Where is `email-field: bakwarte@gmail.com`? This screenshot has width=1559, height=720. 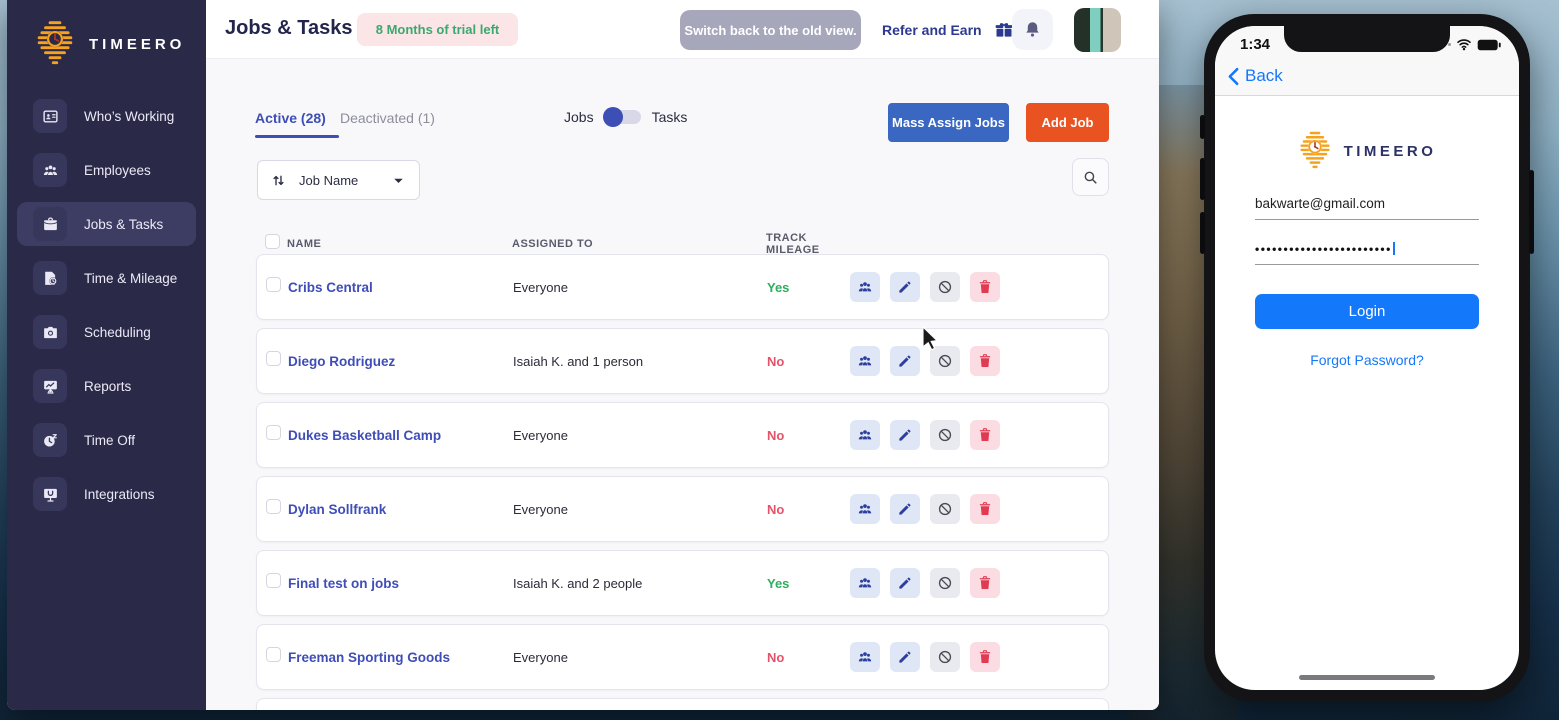 email-field: bakwarte@gmail.com is located at coordinates (1367, 208).